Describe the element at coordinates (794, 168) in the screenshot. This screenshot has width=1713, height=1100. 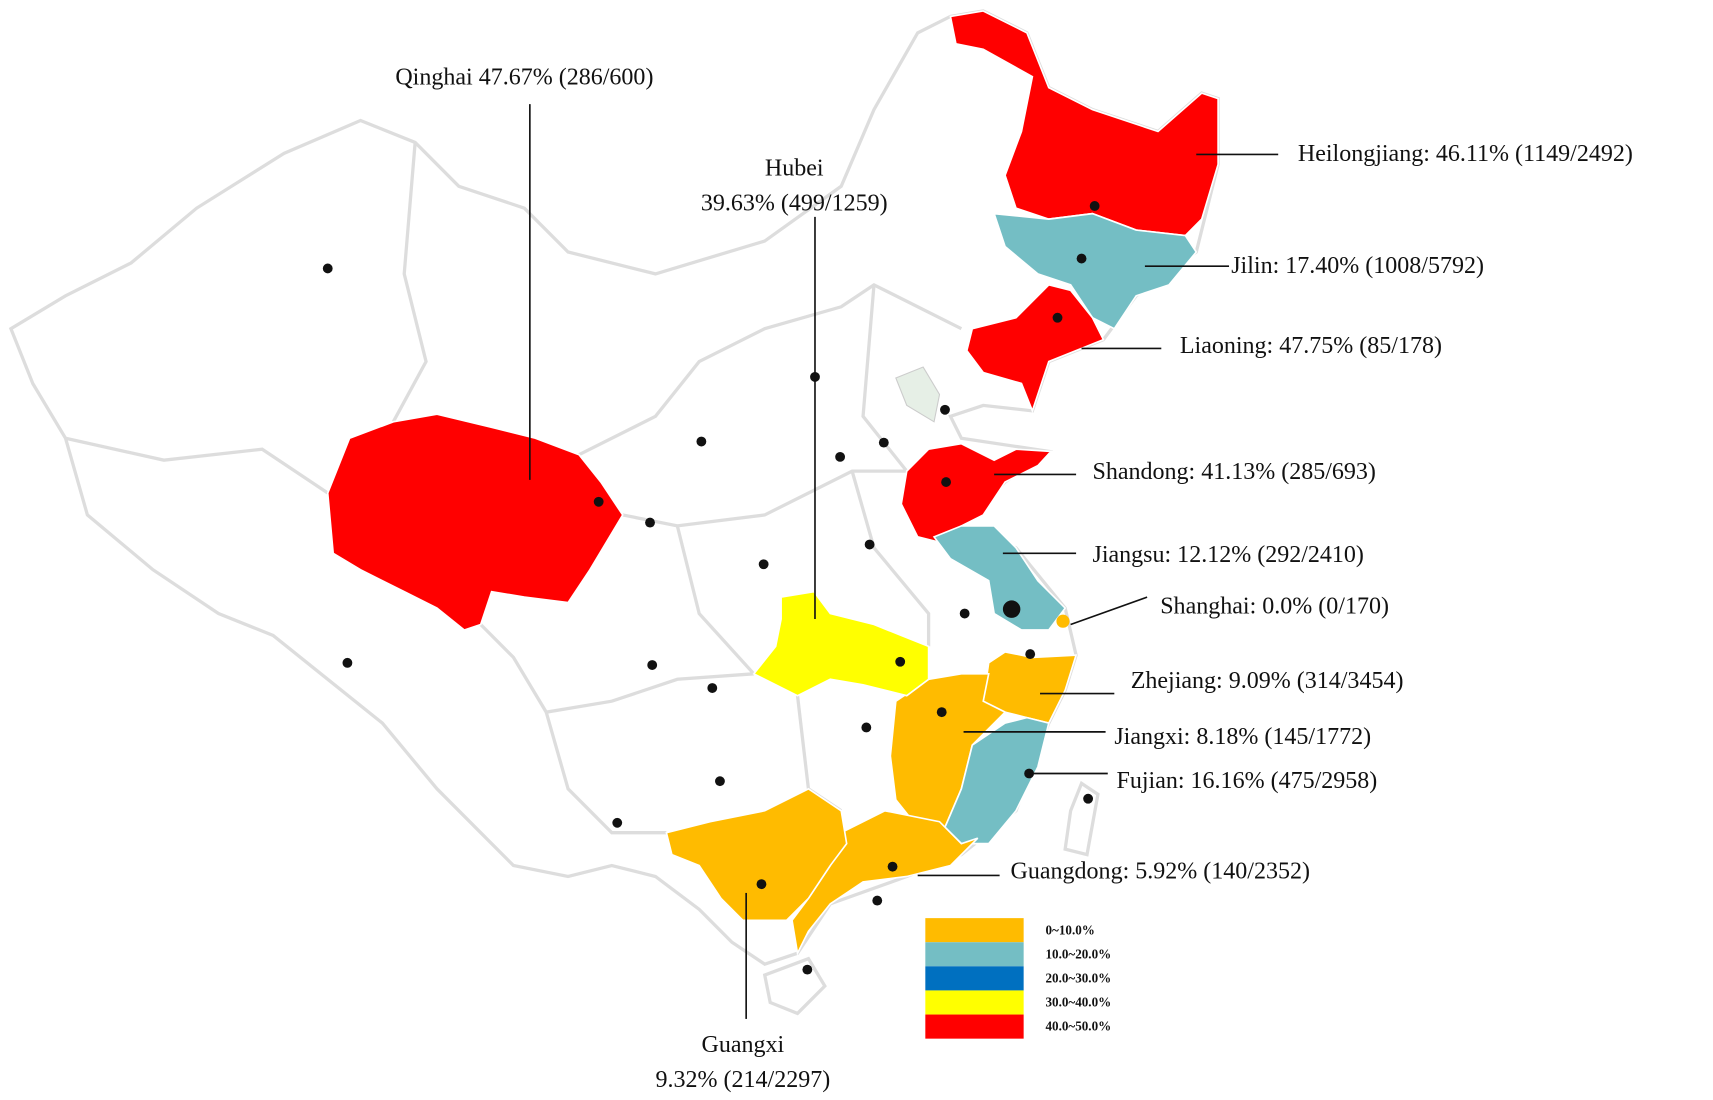
I see `region-label: Hubei` at that location.